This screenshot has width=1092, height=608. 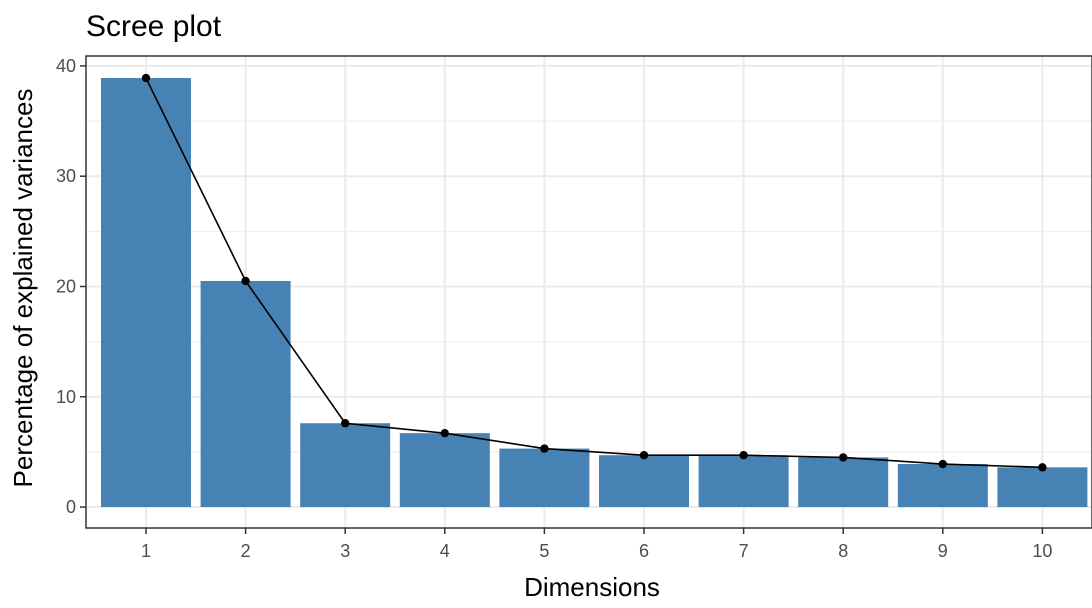 What do you see at coordinates (843, 551) in the screenshot?
I see `x-tick-label: 8` at bounding box center [843, 551].